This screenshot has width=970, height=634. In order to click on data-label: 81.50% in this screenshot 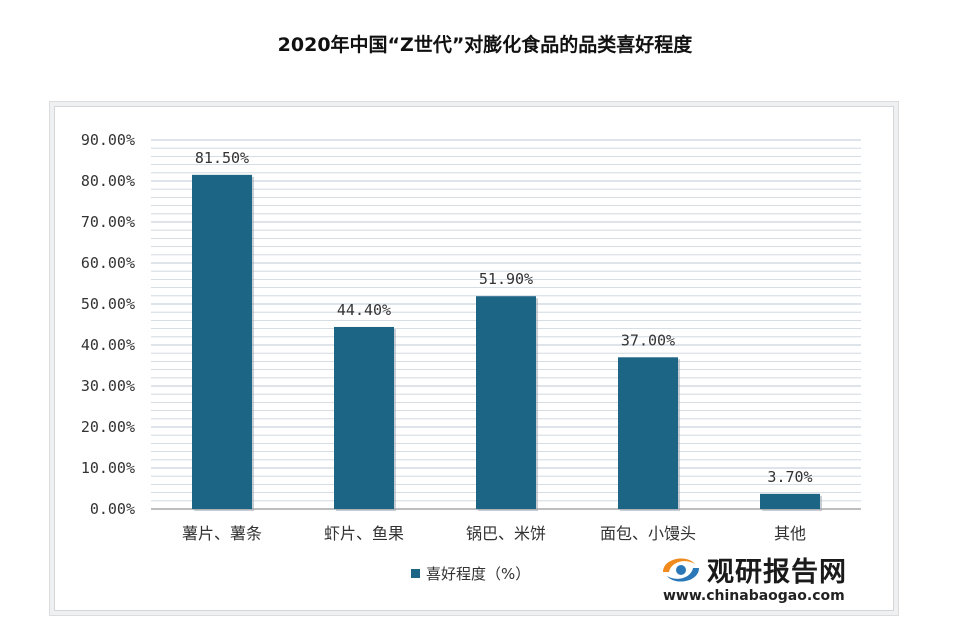, I will do `click(222, 158)`.